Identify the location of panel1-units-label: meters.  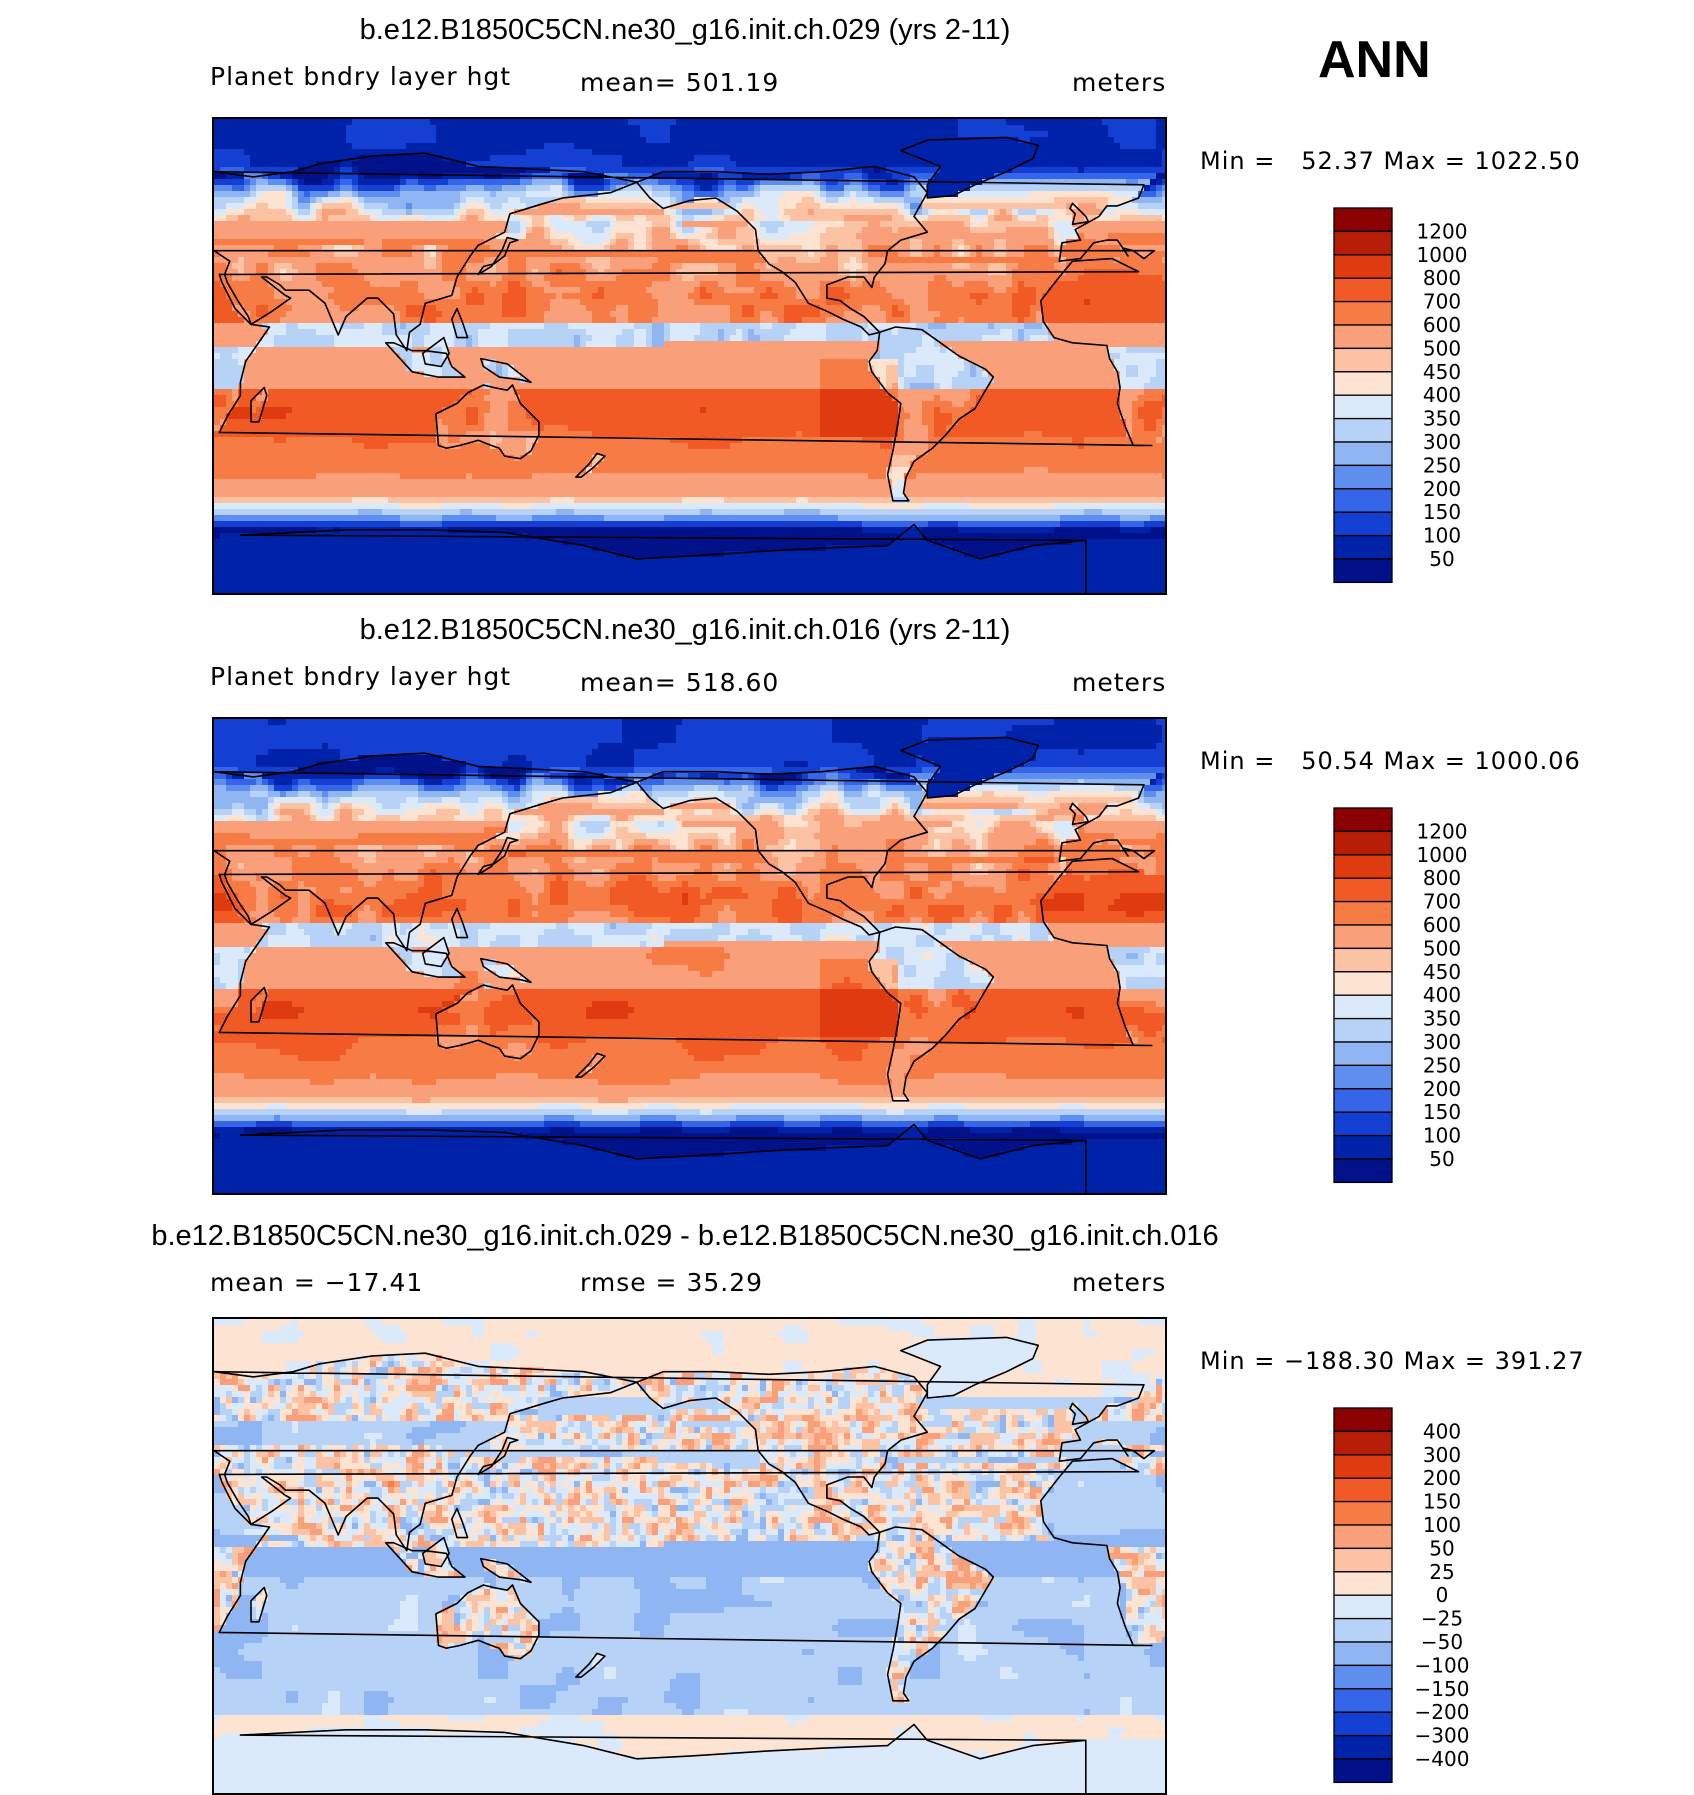
(1119, 82).